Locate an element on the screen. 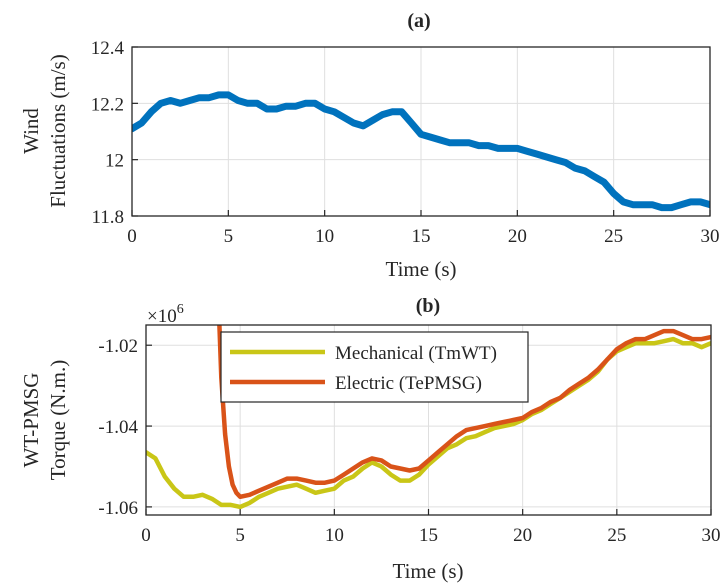 This screenshot has width=724, height=583. legend-box is located at coordinates (374, 367).